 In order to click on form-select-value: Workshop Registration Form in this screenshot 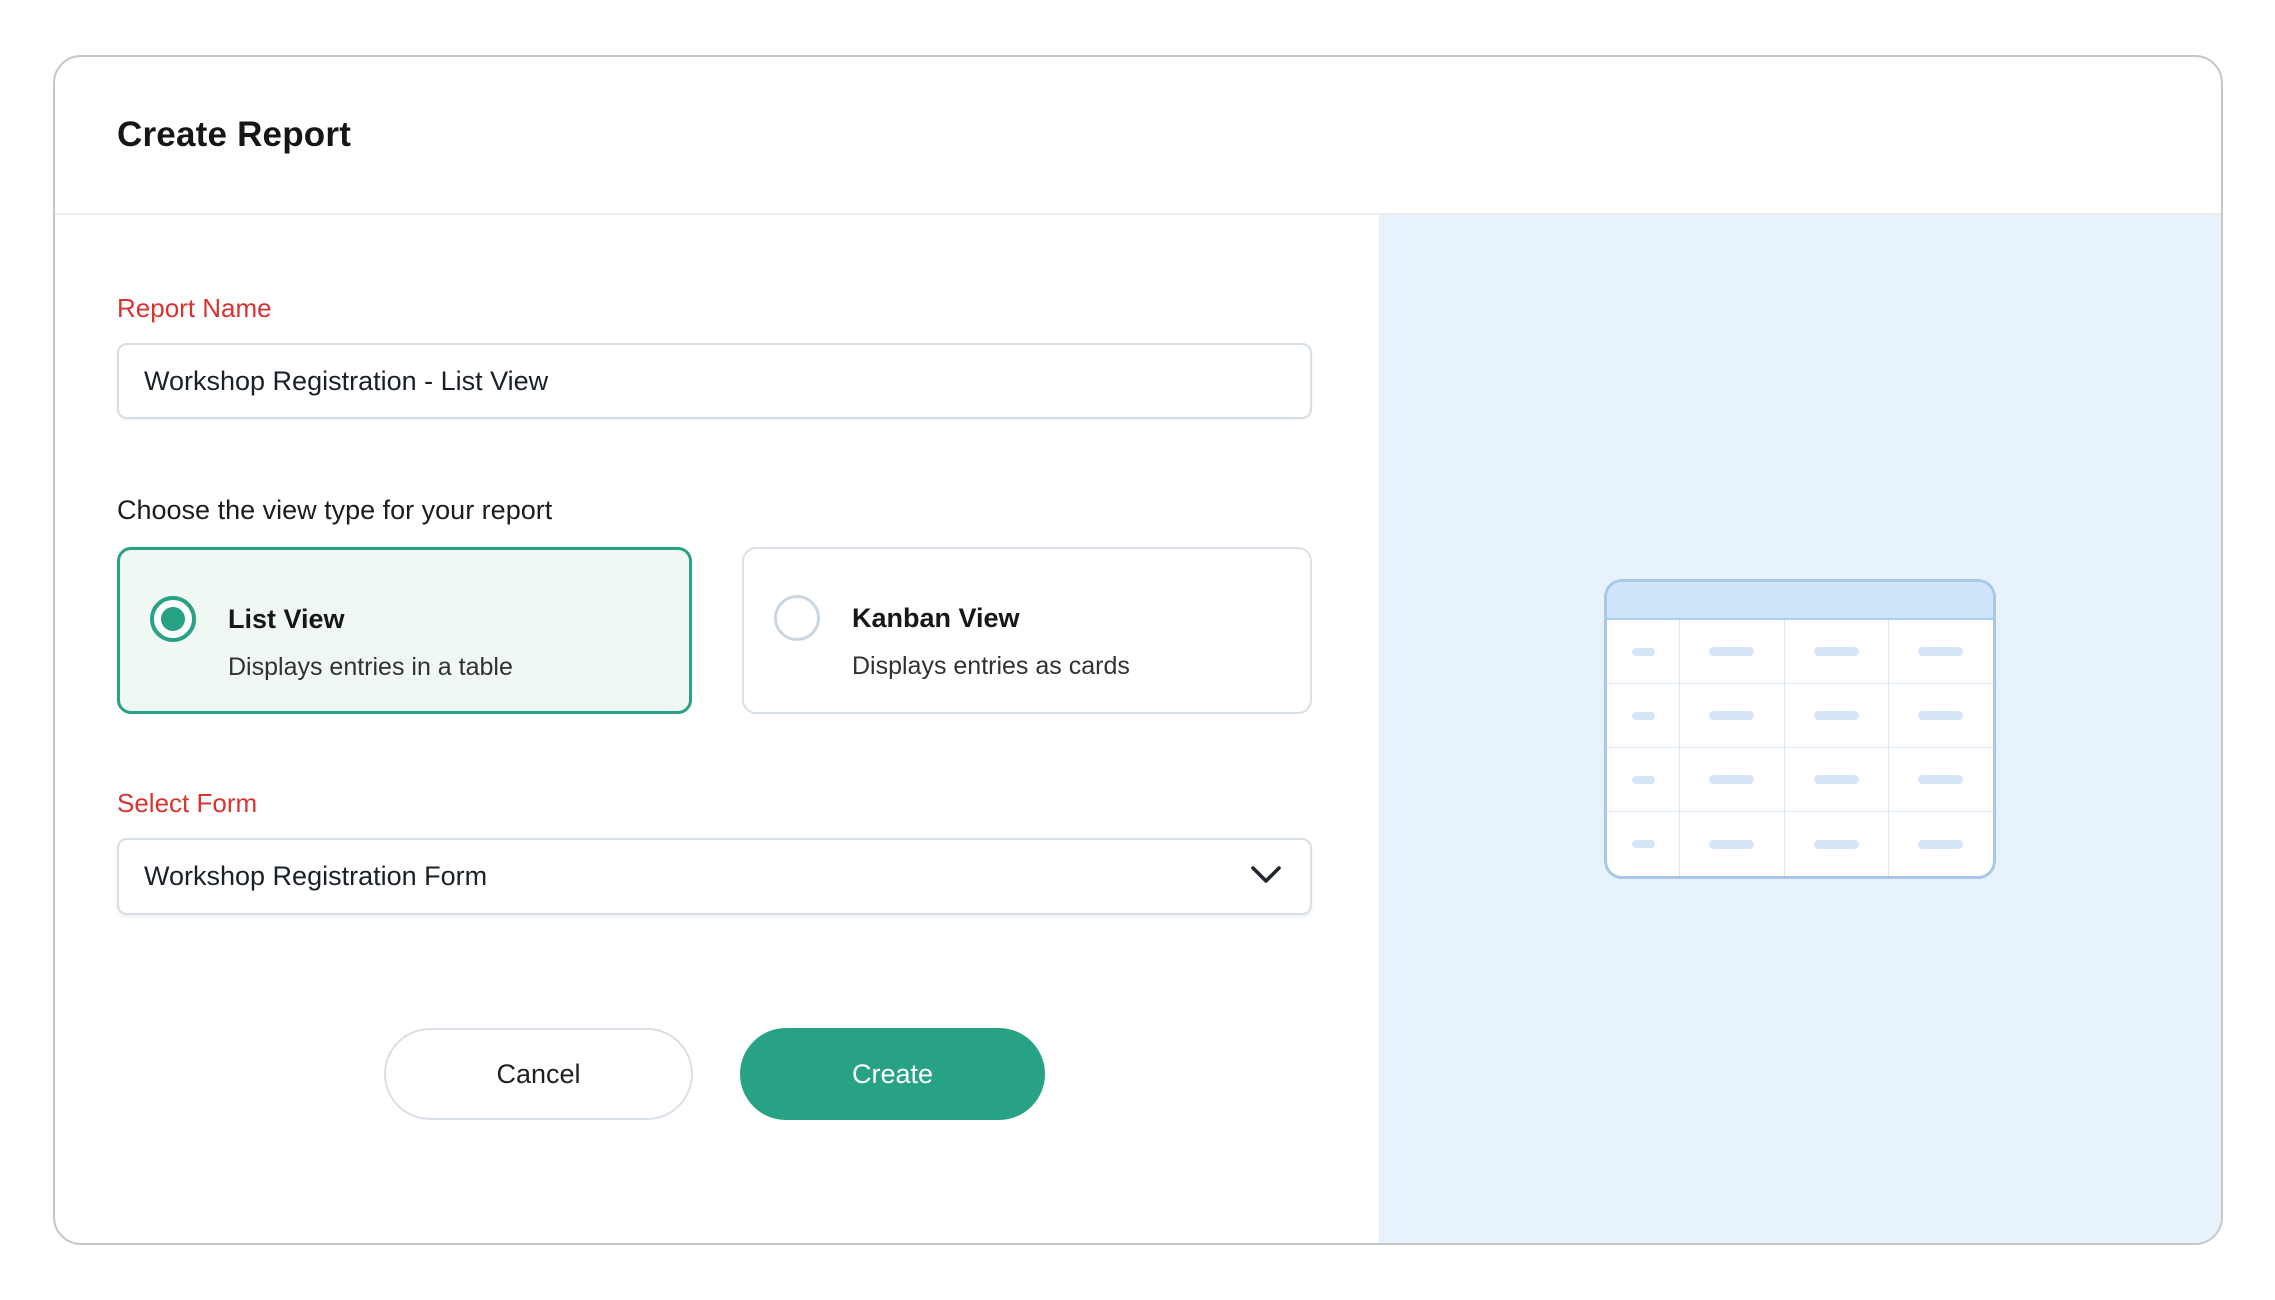, I will do `click(316, 876)`.